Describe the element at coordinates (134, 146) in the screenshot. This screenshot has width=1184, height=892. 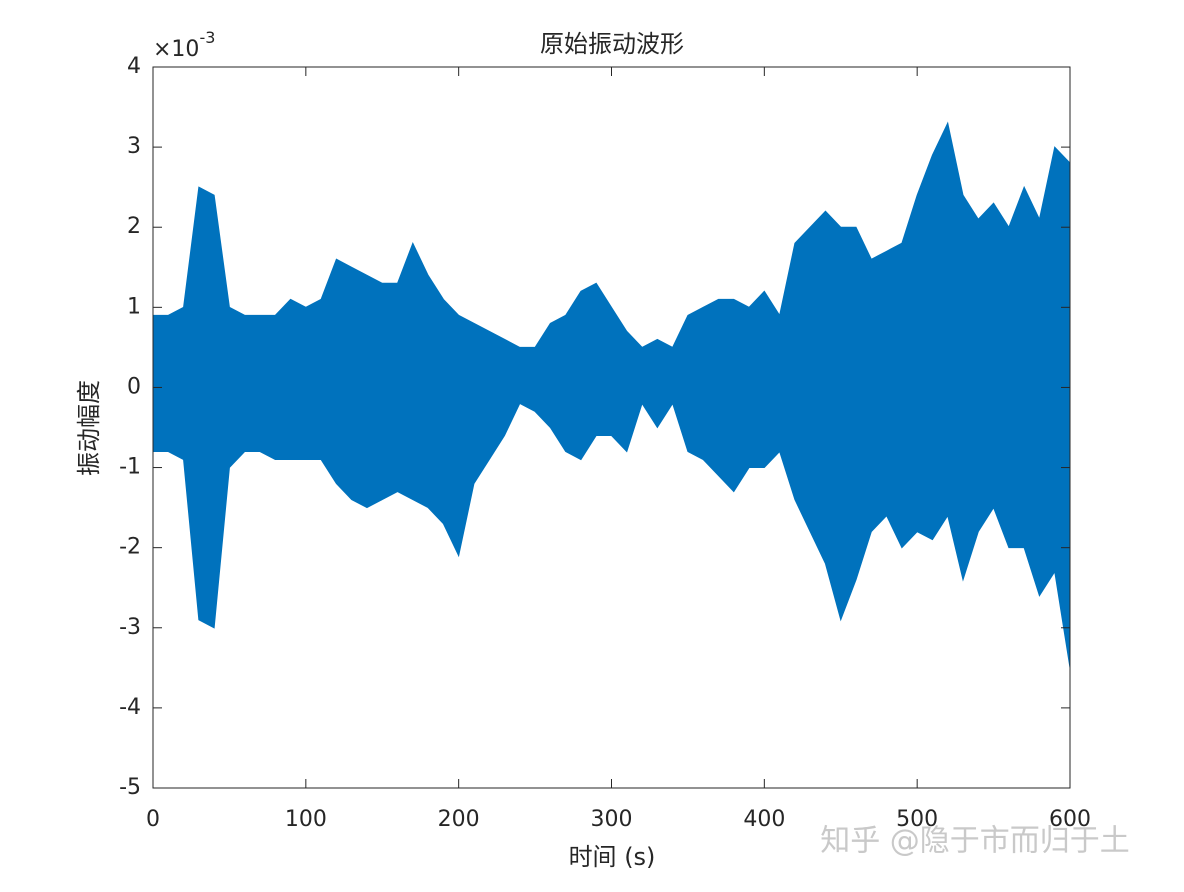
I see `y-tick-label: 3` at that location.